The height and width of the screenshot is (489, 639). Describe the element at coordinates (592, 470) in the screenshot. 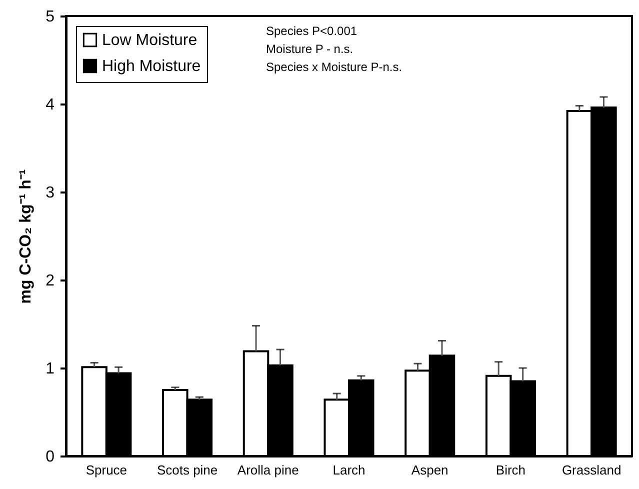

I see `x-tick-label: Grassland` at that location.